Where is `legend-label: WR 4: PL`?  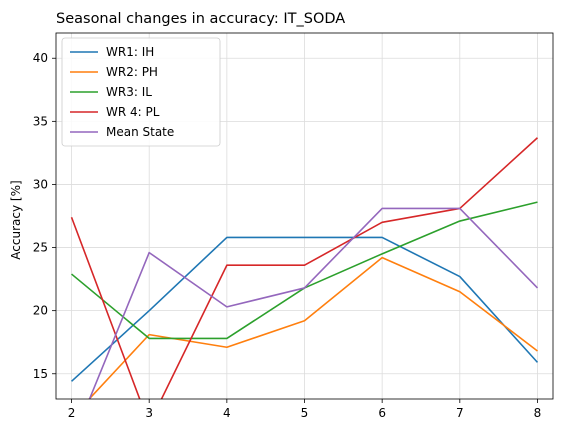
legend-label: WR 4: PL is located at coordinates (133, 112).